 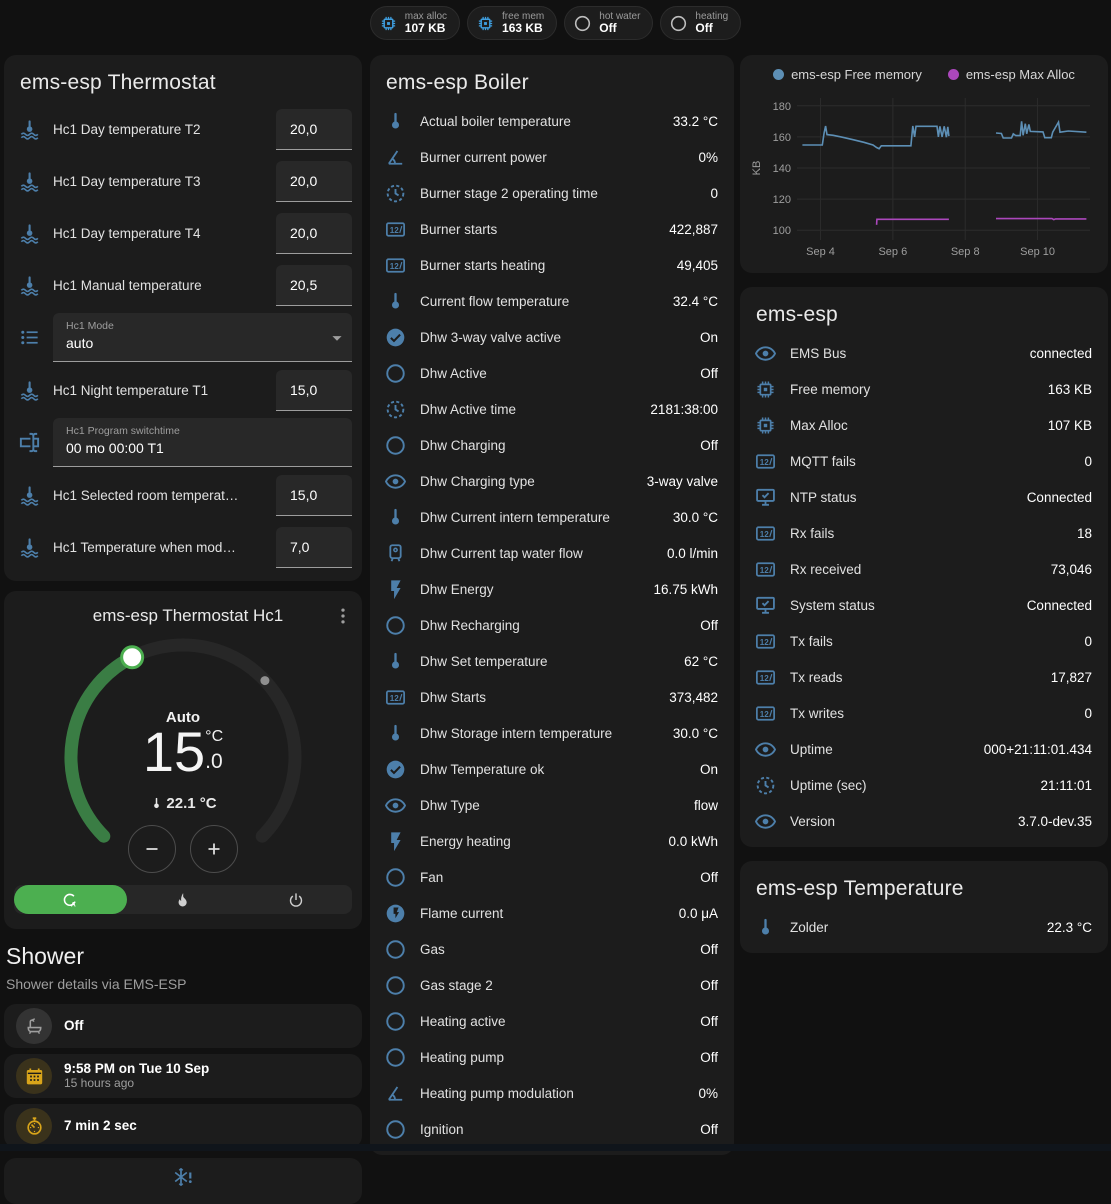 What do you see at coordinates (714, 193) in the screenshot?
I see `entity-value: 0` at bounding box center [714, 193].